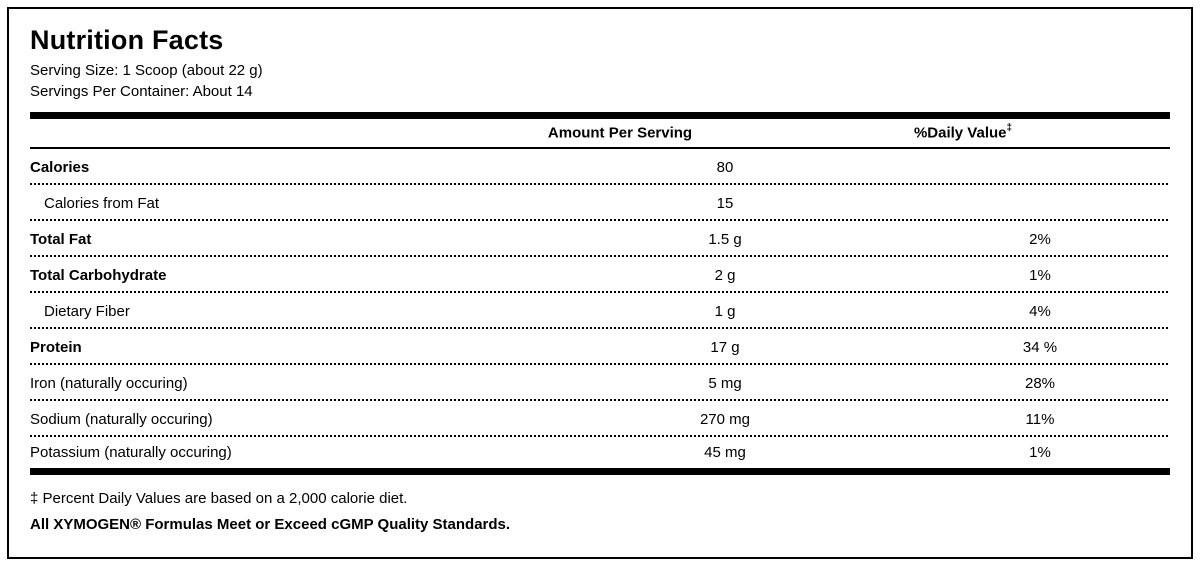 This screenshot has height=568, width=1200. Describe the element at coordinates (600, 471) in the screenshot. I see `divider-thick-bottom` at that location.